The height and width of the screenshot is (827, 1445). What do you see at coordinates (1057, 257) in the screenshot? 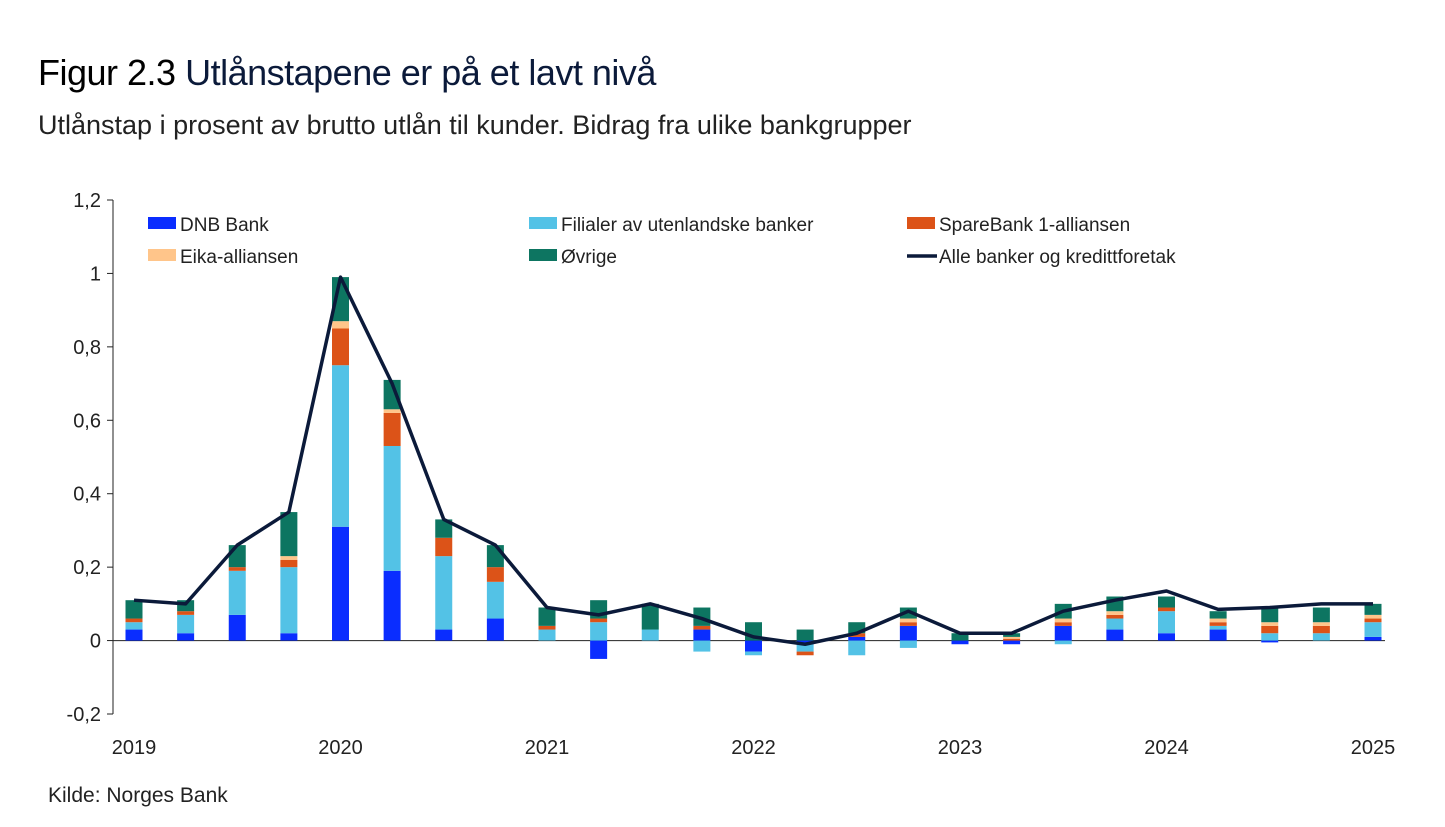
I see `legend-label: Alle banker og kredittforetak` at bounding box center [1057, 257].